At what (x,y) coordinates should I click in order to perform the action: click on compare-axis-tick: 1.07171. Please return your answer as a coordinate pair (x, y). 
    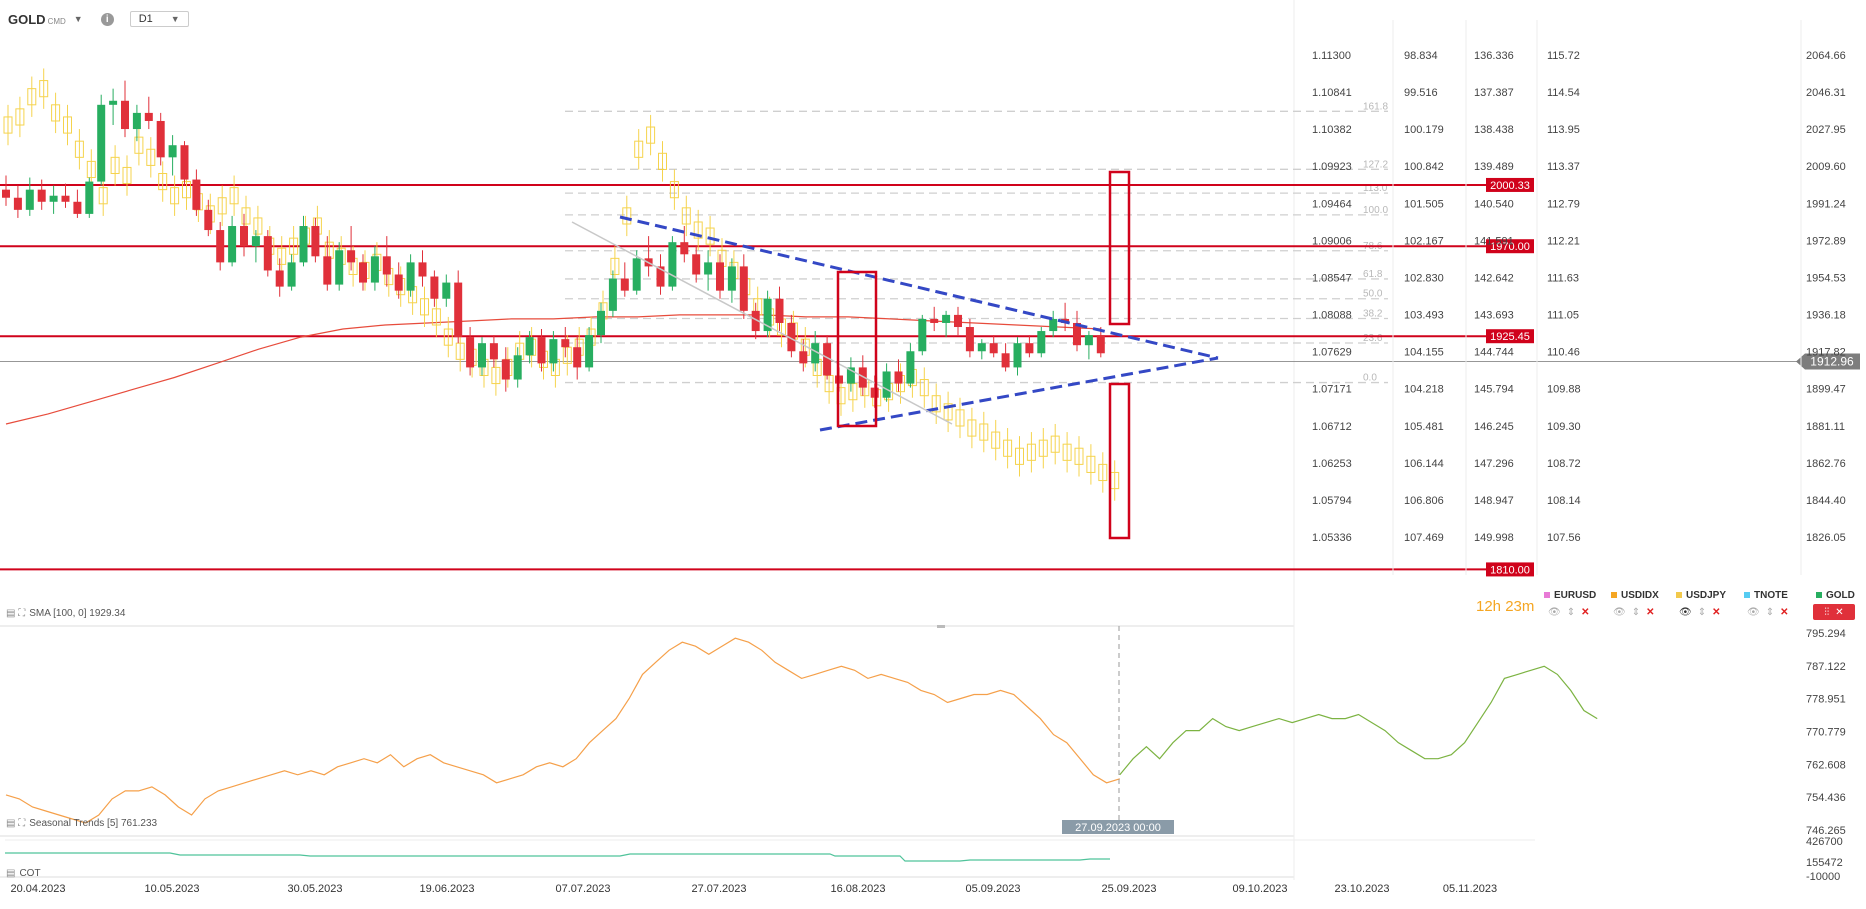
    Looking at the image, I should click on (1332, 390).